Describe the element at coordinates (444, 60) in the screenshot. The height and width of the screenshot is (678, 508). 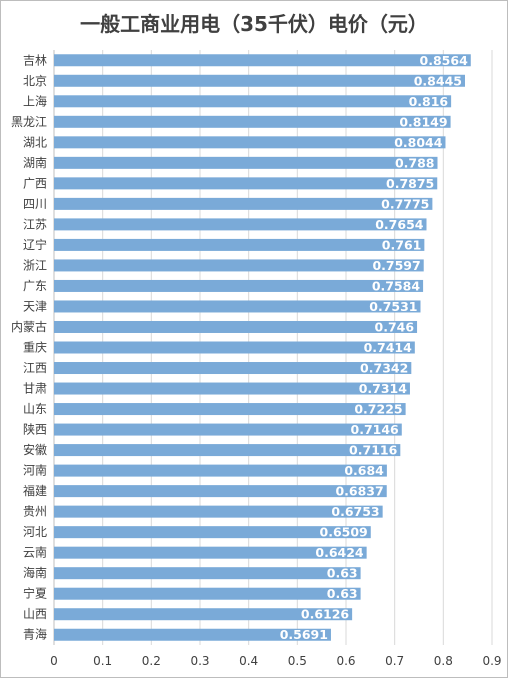
I see `value-label: 0.8564` at that location.